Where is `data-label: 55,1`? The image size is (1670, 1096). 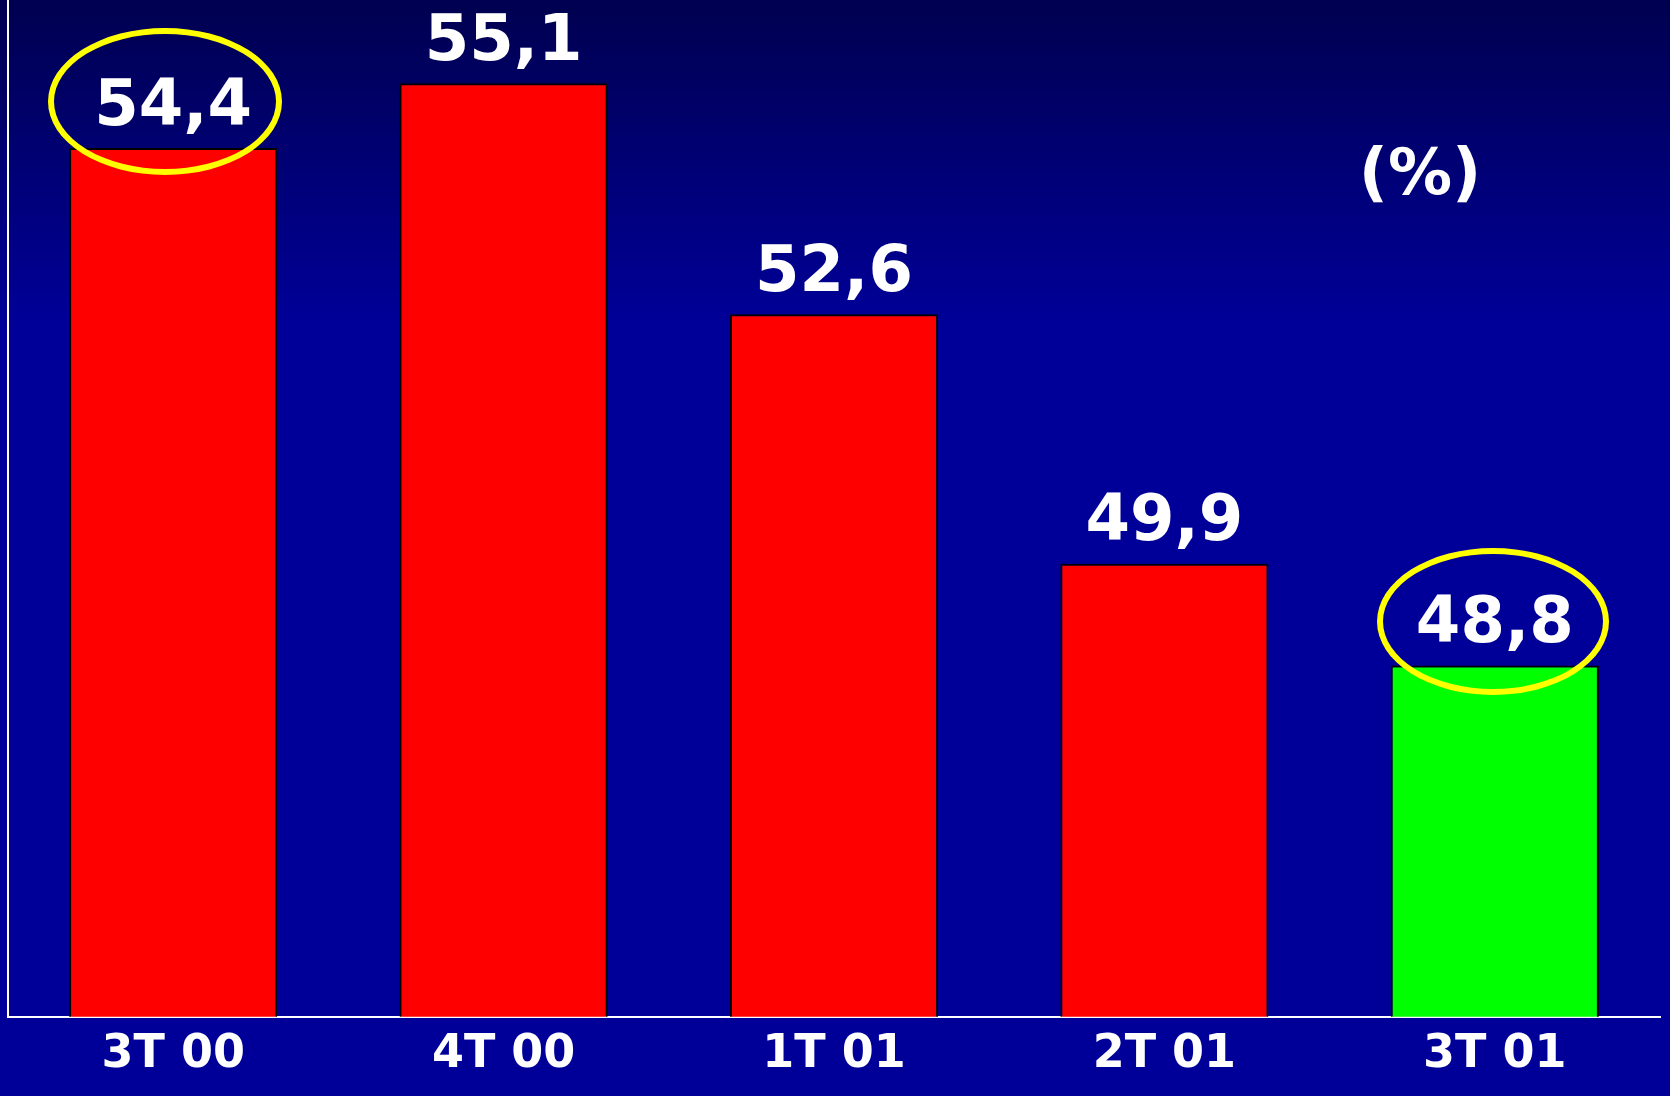
data-label: 55,1 is located at coordinates (503, 37).